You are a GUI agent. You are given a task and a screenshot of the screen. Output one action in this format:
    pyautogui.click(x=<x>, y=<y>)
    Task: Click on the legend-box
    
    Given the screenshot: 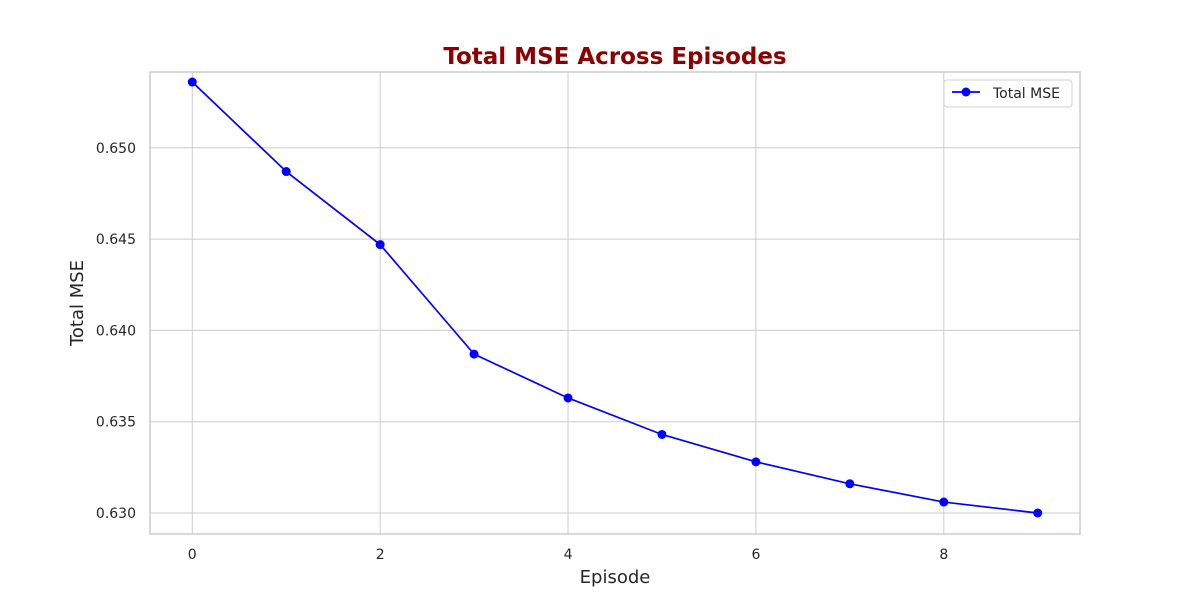 What is the action you would take?
    pyautogui.click(x=1008, y=93)
    